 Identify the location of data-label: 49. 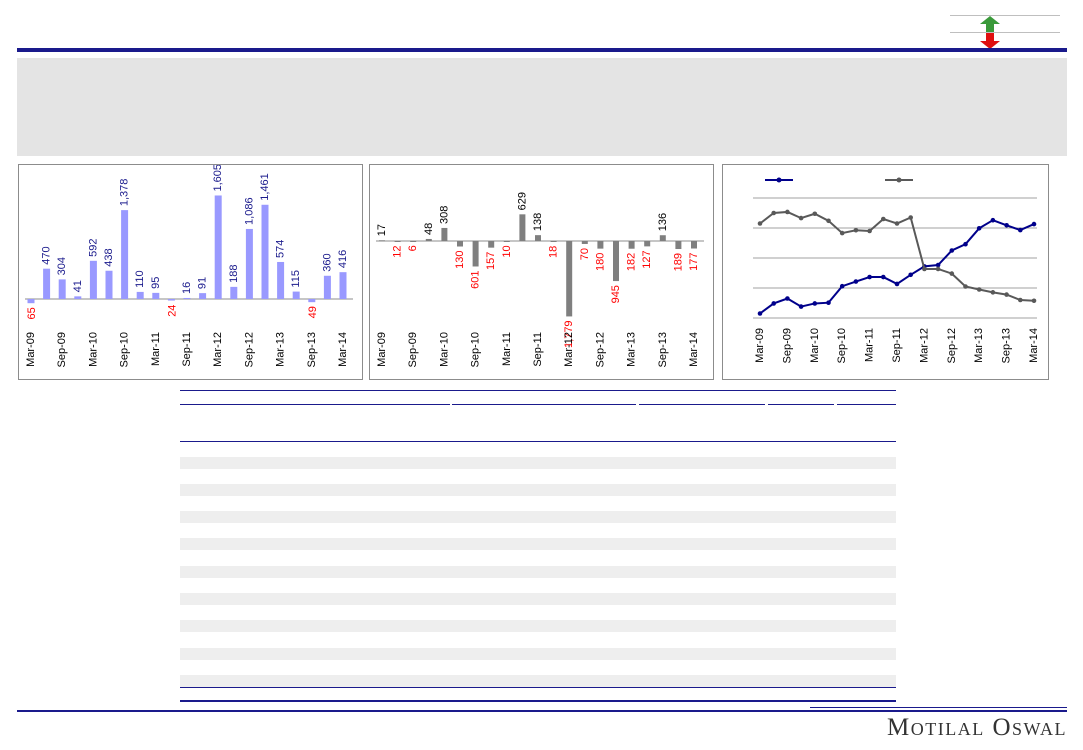
(313, 312).